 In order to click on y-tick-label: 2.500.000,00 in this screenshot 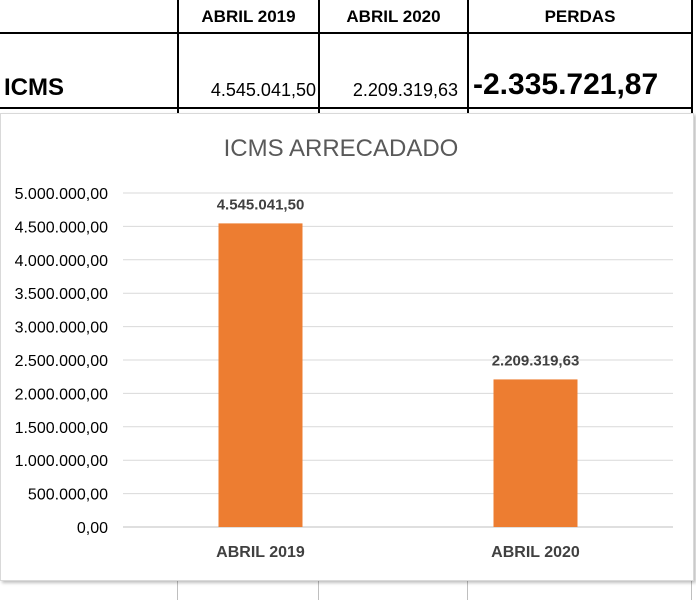, I will do `click(62, 361)`.